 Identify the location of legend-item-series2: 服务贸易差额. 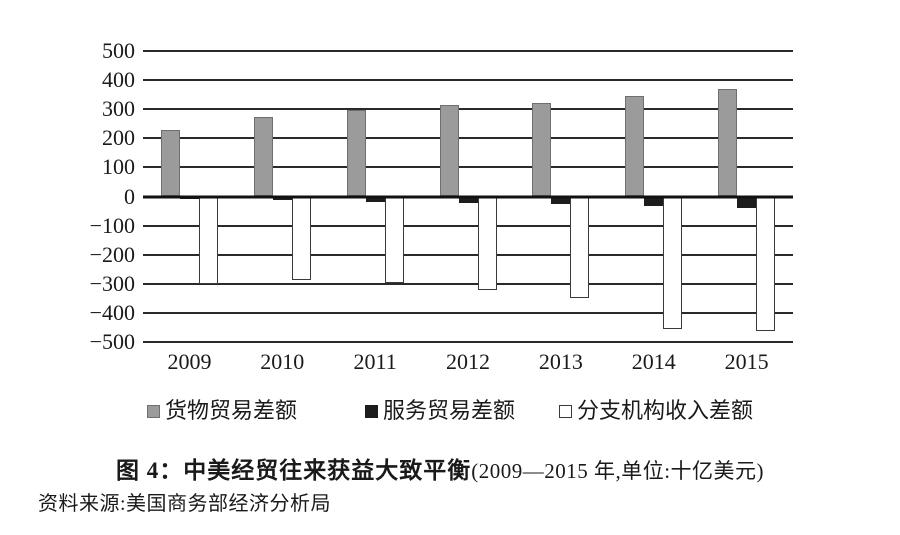
(439, 411).